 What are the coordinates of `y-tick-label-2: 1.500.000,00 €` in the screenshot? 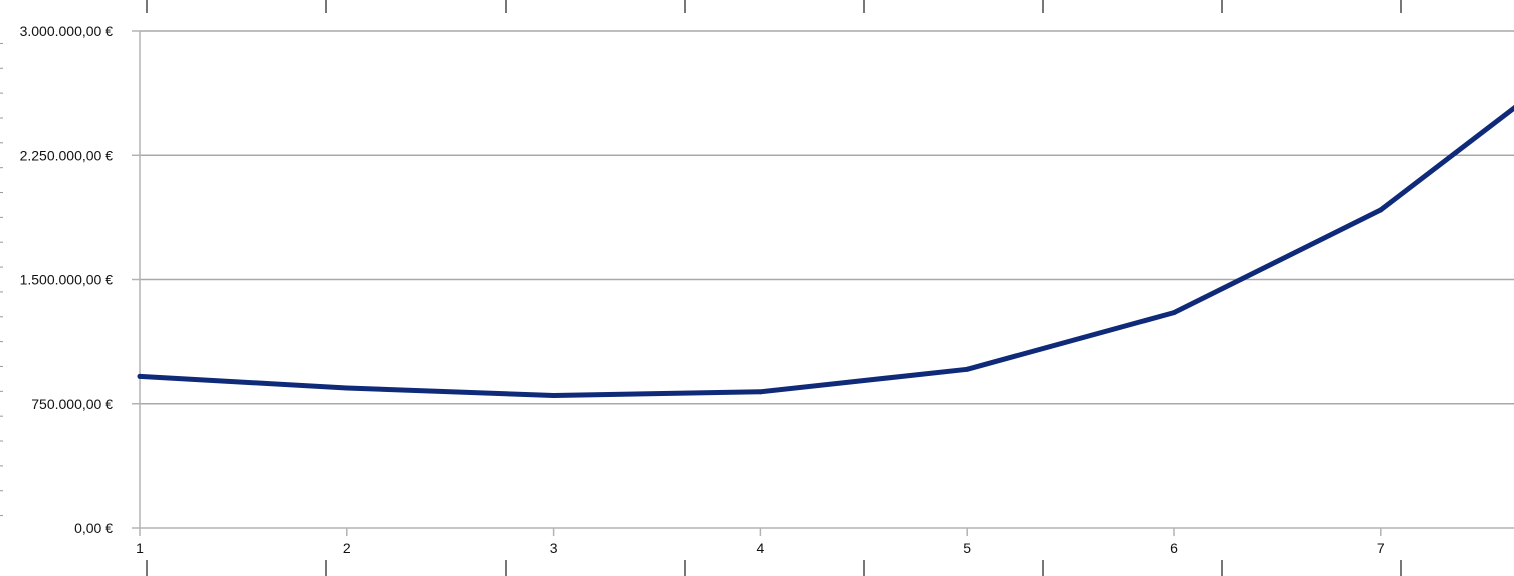 It's located at (67, 280).